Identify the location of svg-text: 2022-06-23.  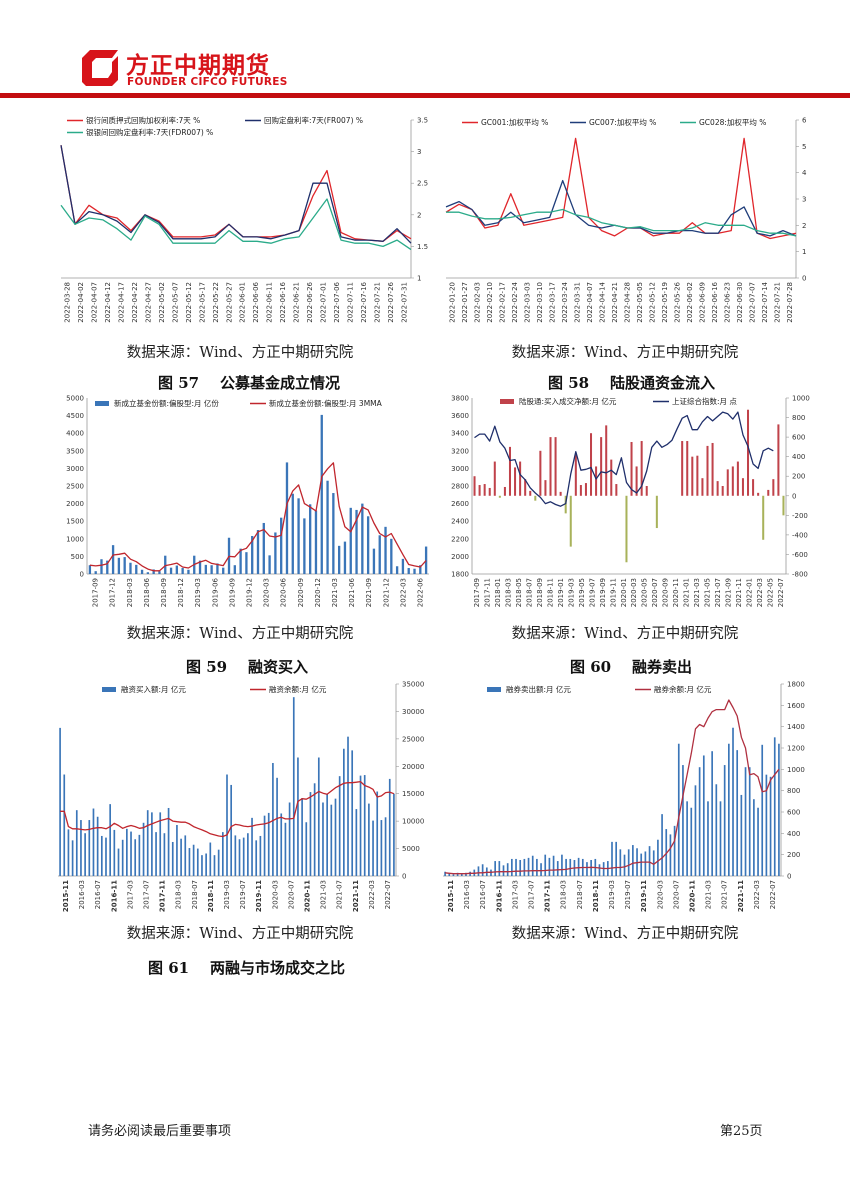
(727, 302).